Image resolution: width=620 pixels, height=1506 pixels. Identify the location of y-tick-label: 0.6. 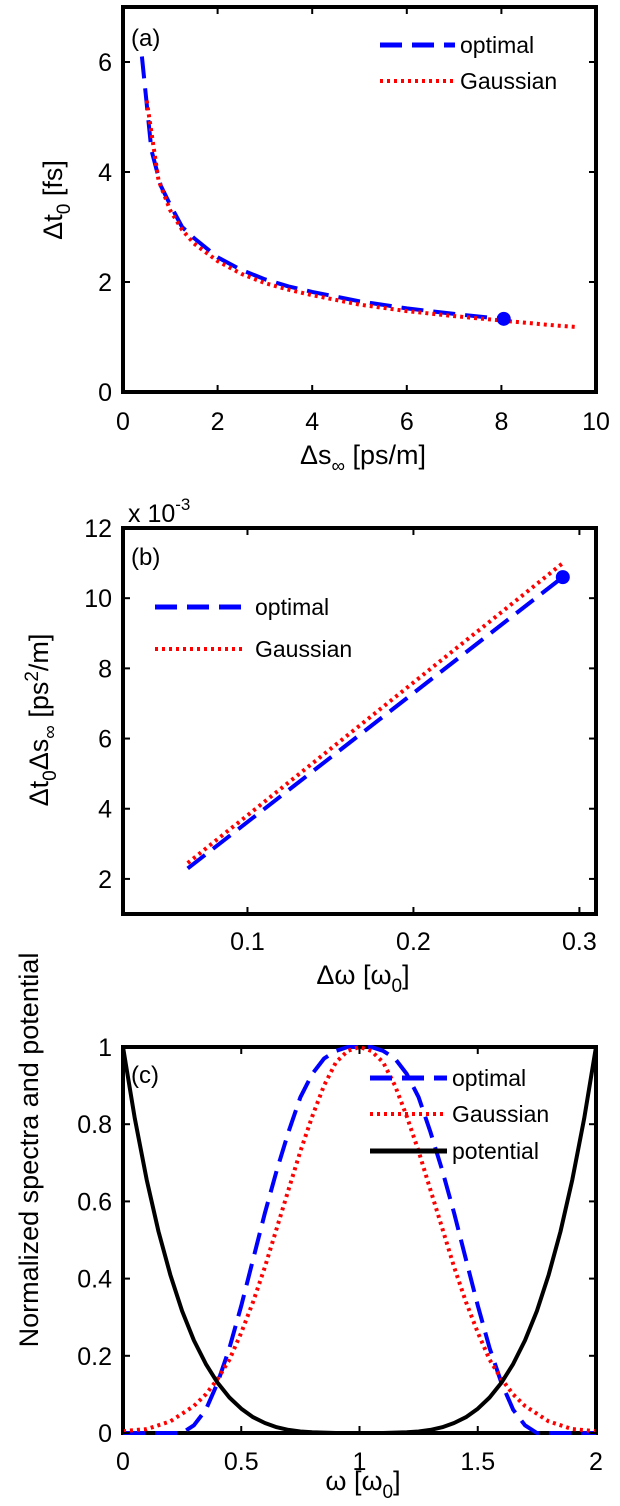
(94, 1202).